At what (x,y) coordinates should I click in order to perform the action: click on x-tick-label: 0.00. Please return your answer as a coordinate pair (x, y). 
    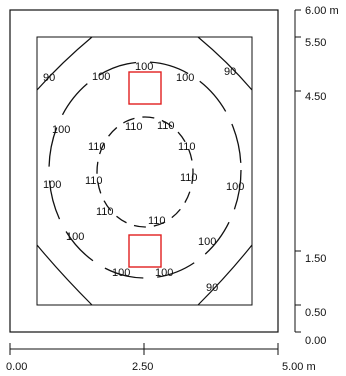
    Looking at the image, I should click on (16, 367).